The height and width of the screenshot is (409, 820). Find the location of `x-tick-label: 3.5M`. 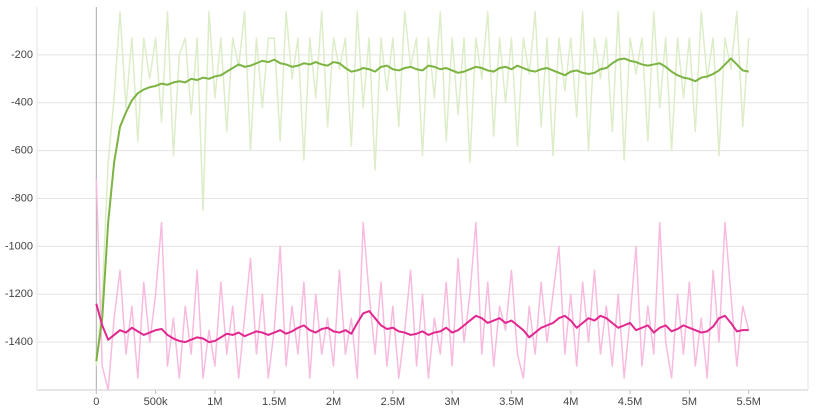

x-tick-label: 3.5M is located at coordinates (511, 402).